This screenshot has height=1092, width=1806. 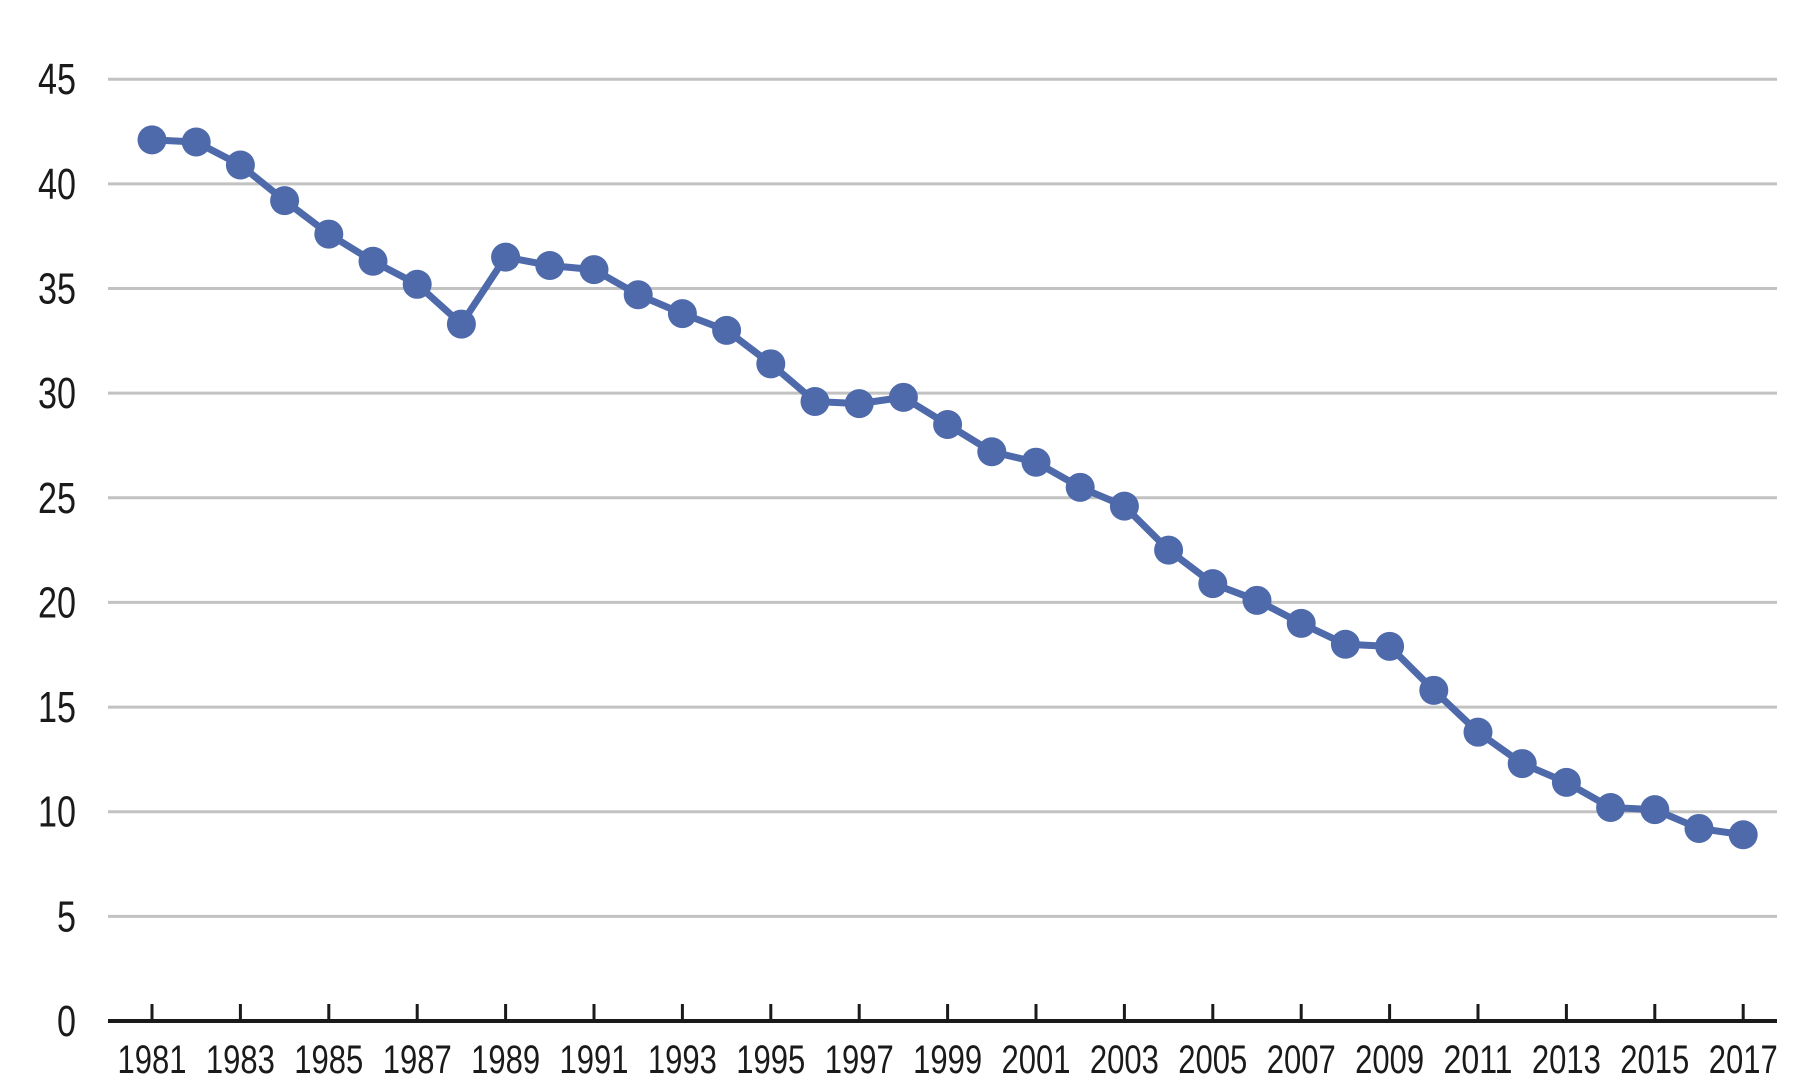 What do you see at coordinates (328, 1060) in the screenshot?
I see `x-axis-tick-label: 1985` at bounding box center [328, 1060].